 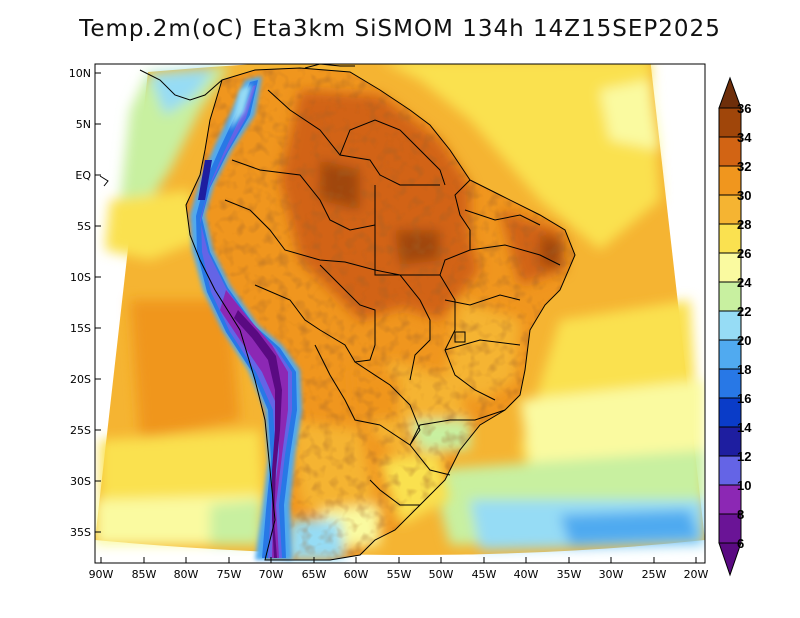 What do you see at coordinates (83, 124) in the screenshot?
I see `lat-label: 5N` at bounding box center [83, 124].